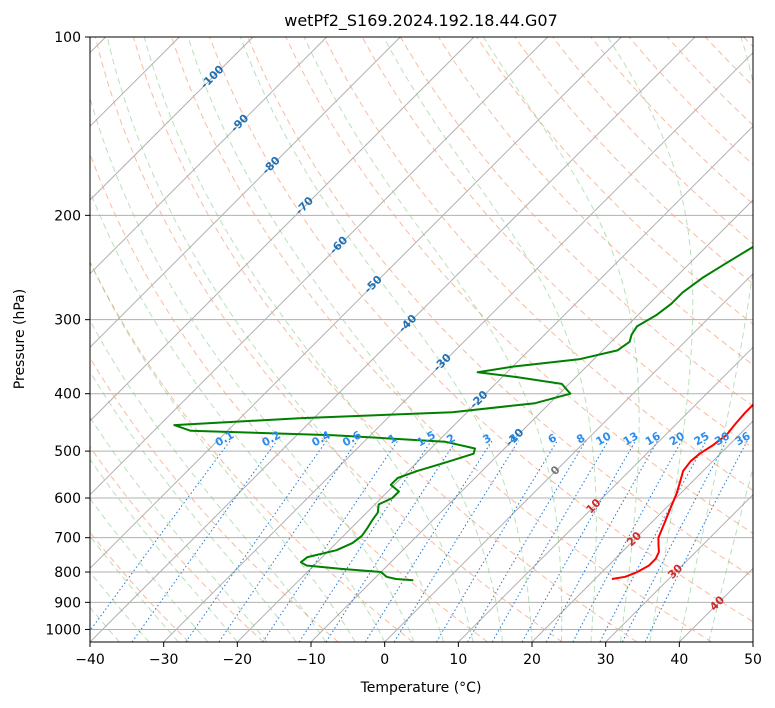 The width and height of the screenshot is (775, 708). I want to click on y-tick-label: 600, so click(67, 499).